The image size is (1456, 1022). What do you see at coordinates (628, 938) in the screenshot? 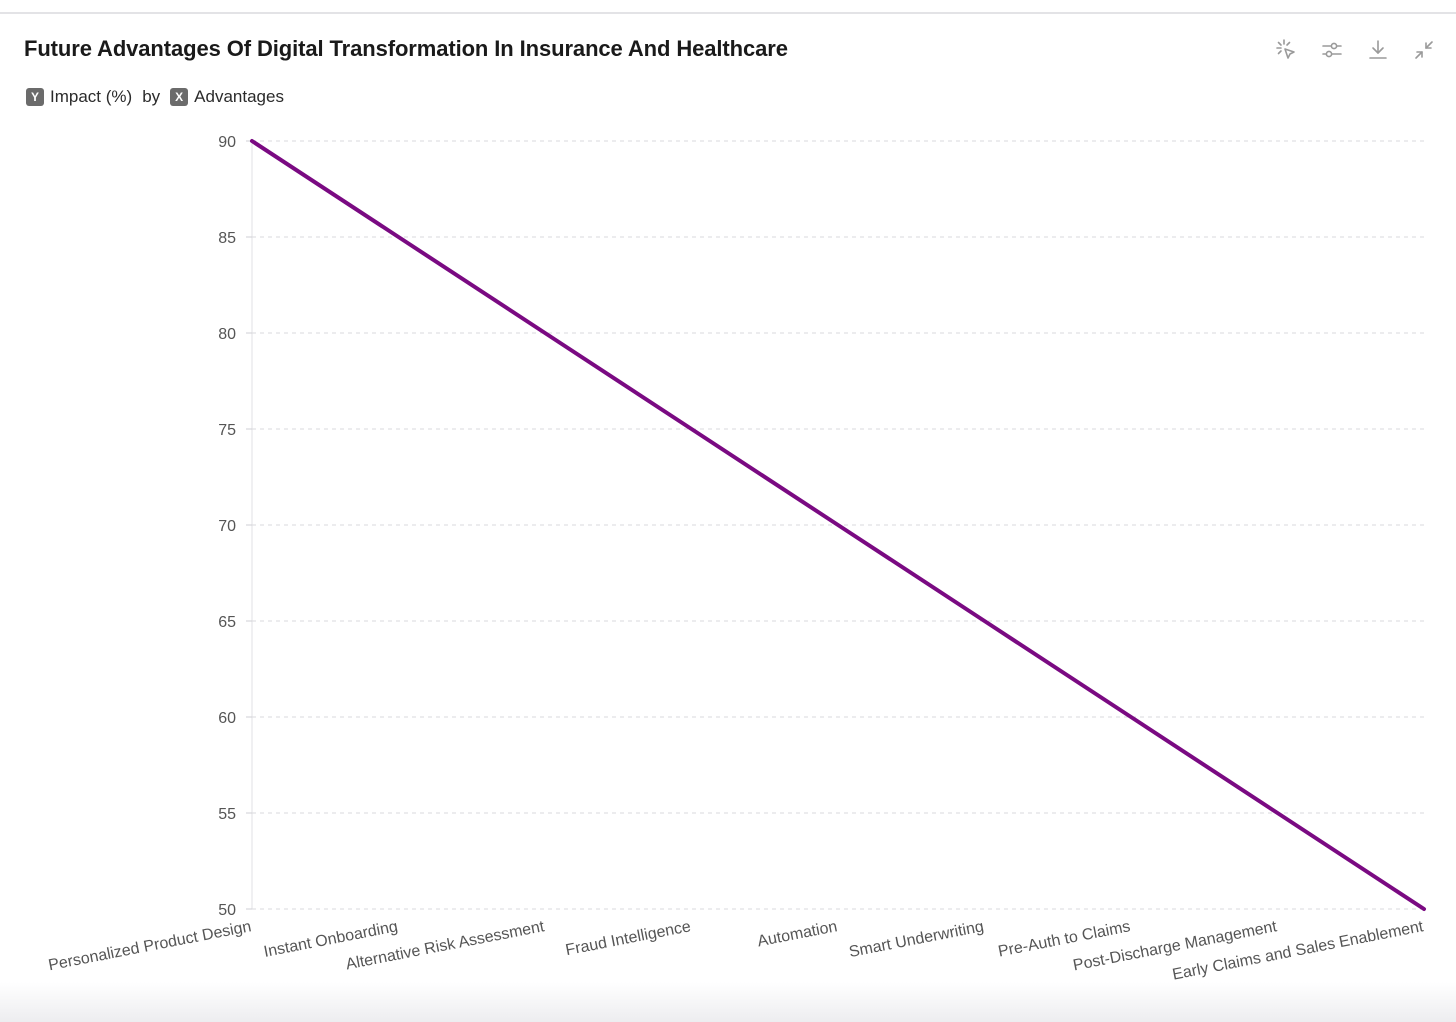
I see `x-tick-label: Fraud Intelligence` at bounding box center [628, 938].